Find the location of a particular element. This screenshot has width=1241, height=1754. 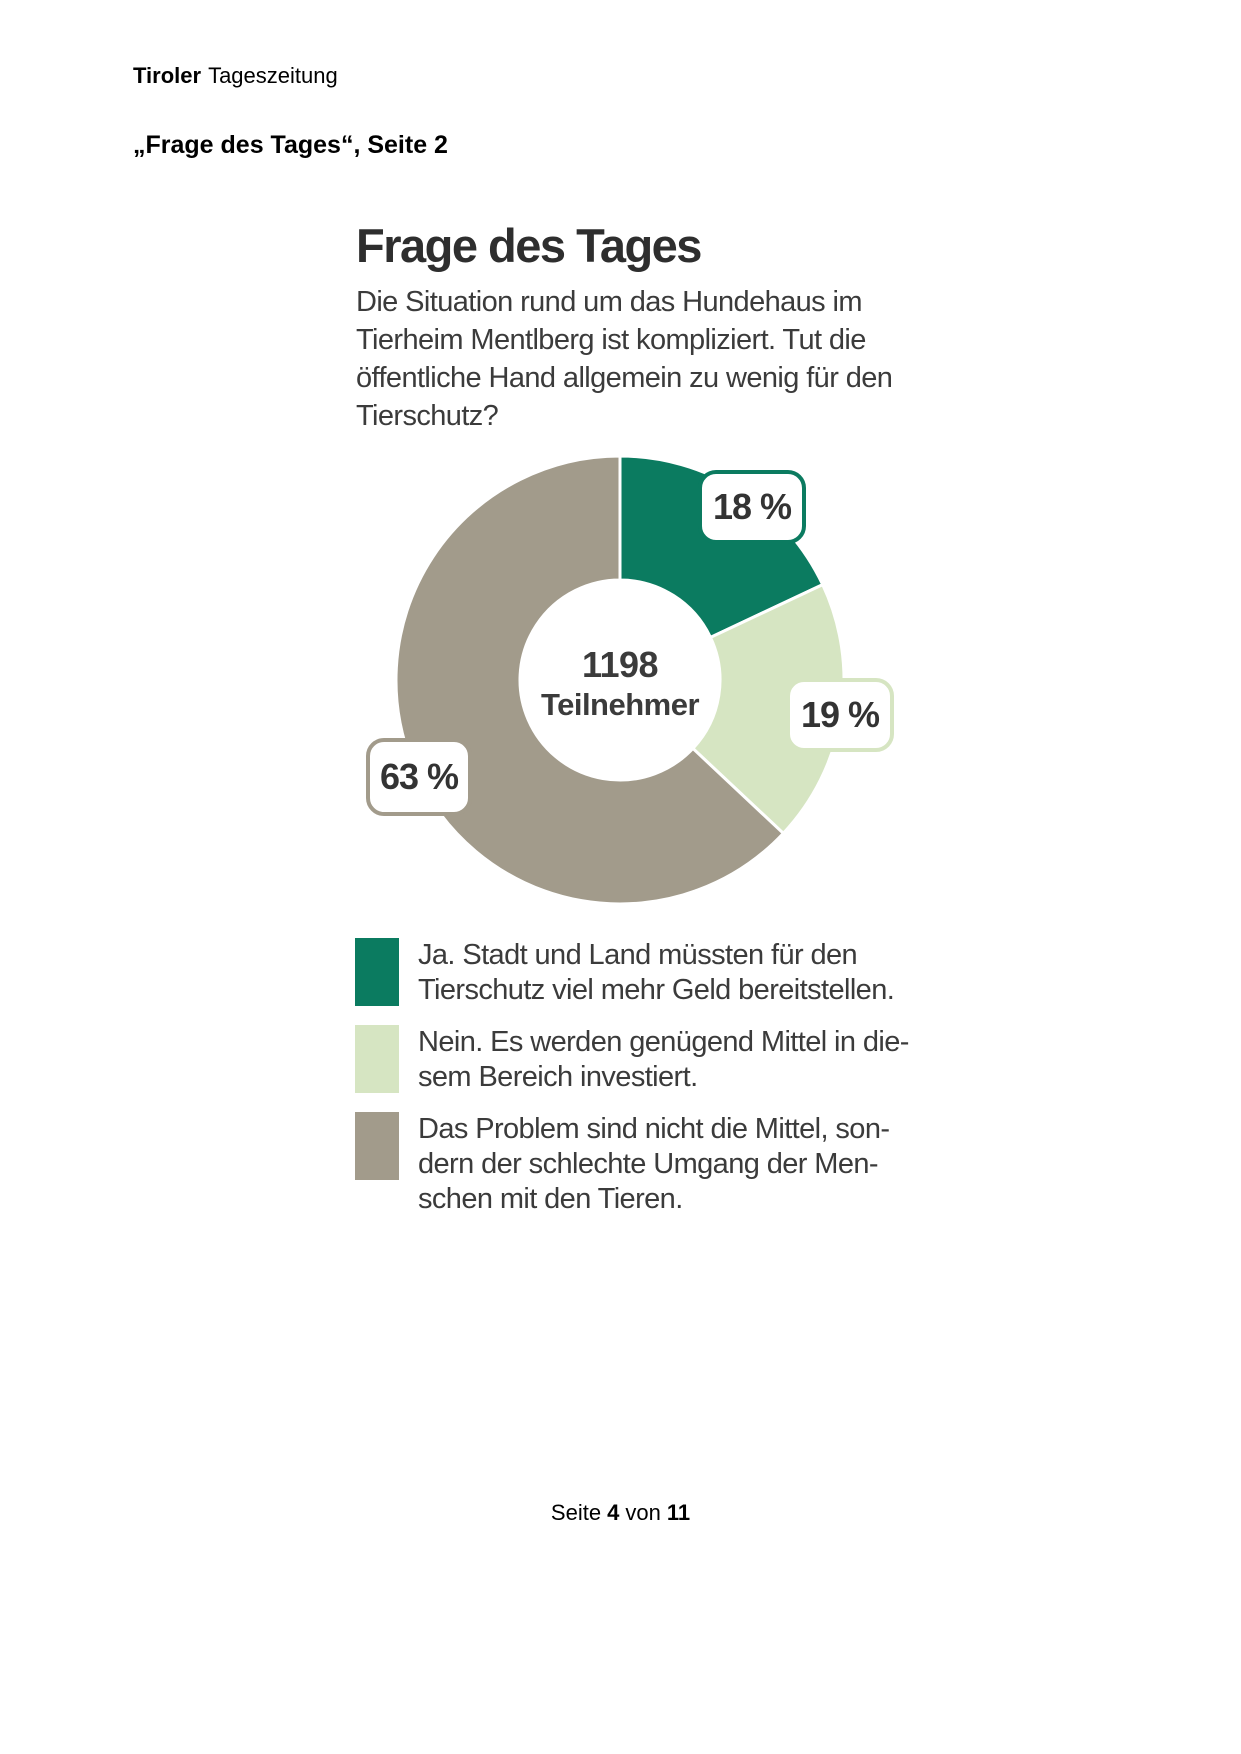

badge-18-percent: 18 % is located at coordinates (752, 507).